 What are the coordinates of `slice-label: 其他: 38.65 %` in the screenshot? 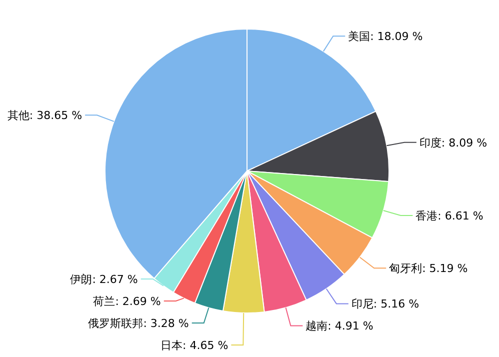 It's located at (44, 115).